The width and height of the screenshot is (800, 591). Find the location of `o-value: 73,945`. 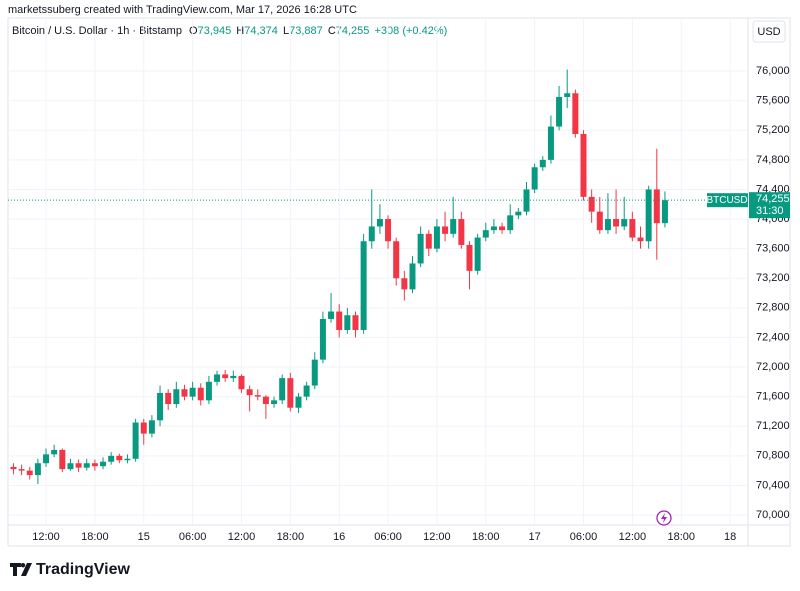

o-value: 73,945 is located at coordinates (215, 31).